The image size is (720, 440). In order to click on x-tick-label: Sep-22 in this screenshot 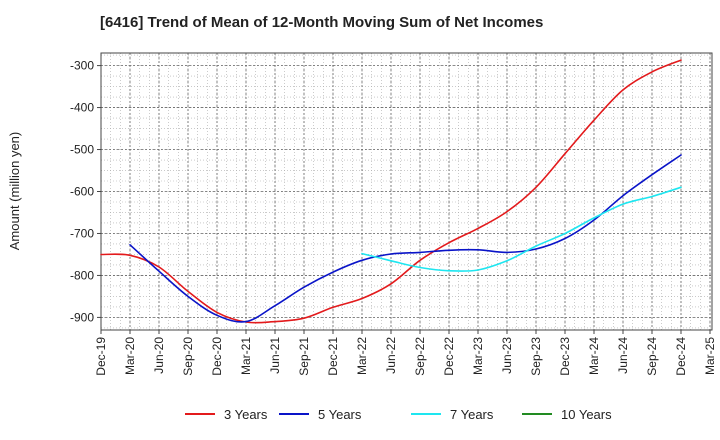, I will do `click(420, 356)`.